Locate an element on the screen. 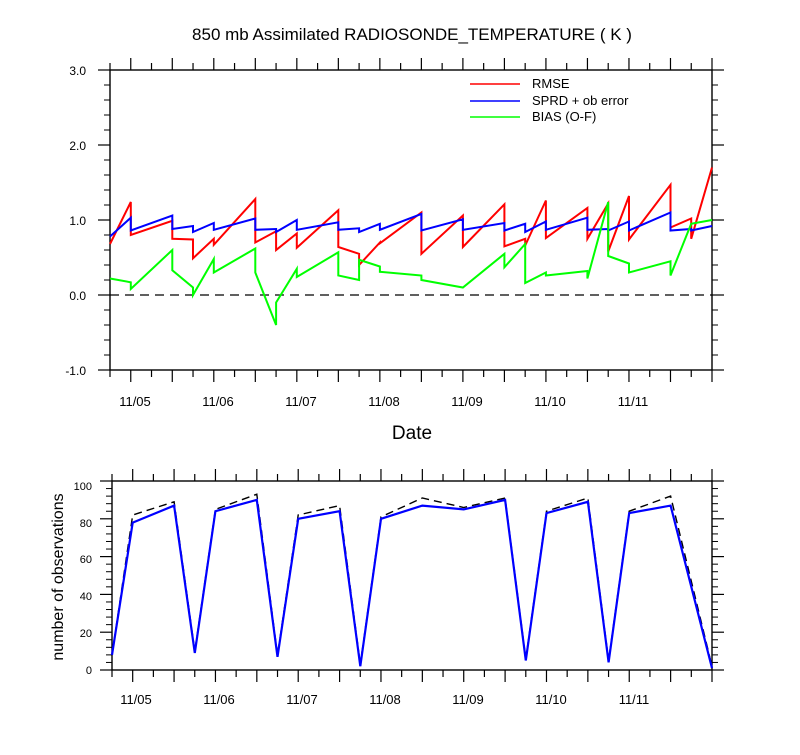  y-tick-label: 100 is located at coordinates (83, 487).